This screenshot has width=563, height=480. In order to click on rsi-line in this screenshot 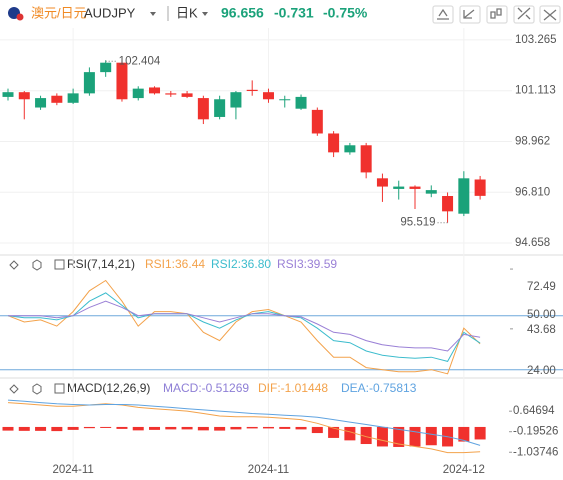, I will do `click(244, 327)`.